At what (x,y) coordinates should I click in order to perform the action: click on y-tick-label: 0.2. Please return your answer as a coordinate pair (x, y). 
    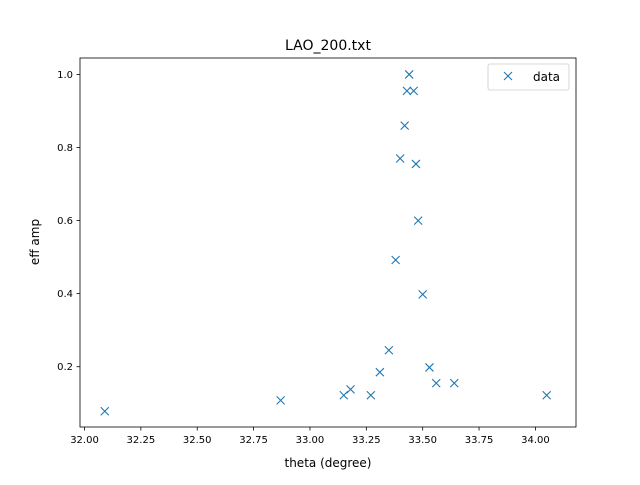
    Looking at the image, I should click on (65, 367).